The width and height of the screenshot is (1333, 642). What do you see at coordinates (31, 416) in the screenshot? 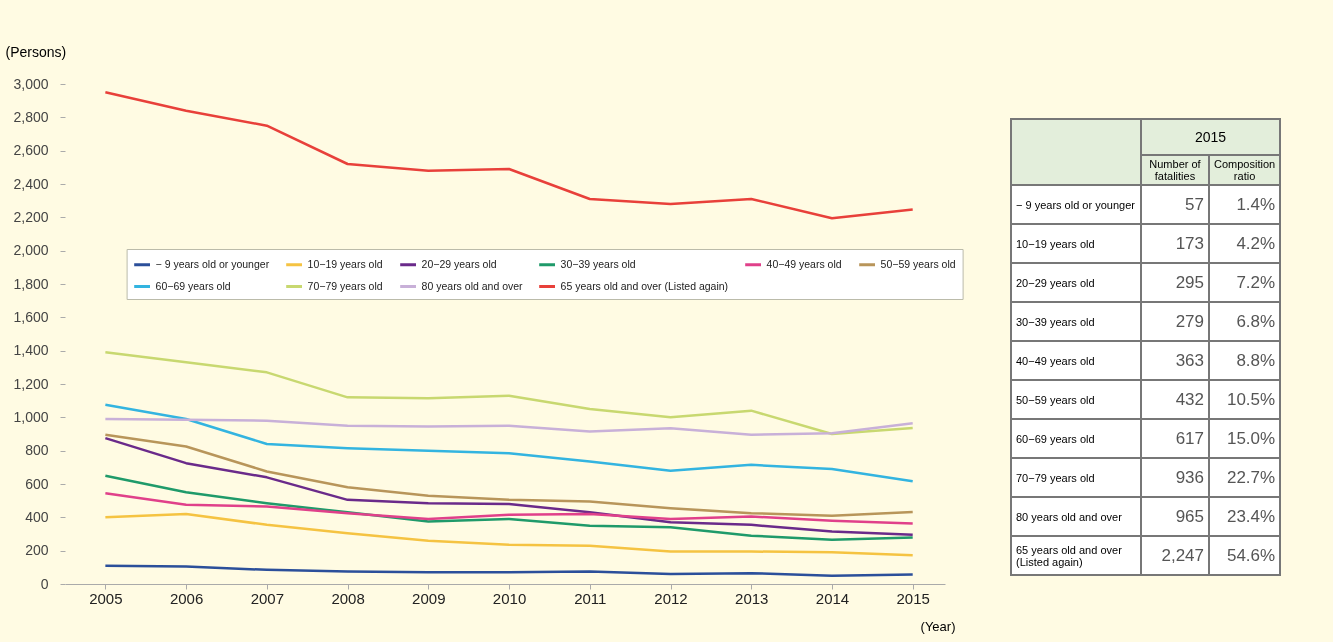
I see `y-tick-label: 1,000` at bounding box center [31, 416].